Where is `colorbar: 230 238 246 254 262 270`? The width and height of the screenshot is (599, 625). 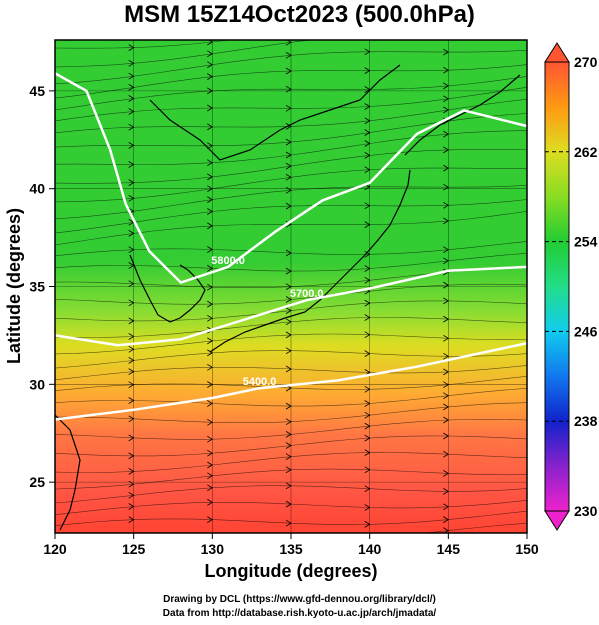
colorbar: 230 238 246 254 262 270 is located at coordinates (571, 286).